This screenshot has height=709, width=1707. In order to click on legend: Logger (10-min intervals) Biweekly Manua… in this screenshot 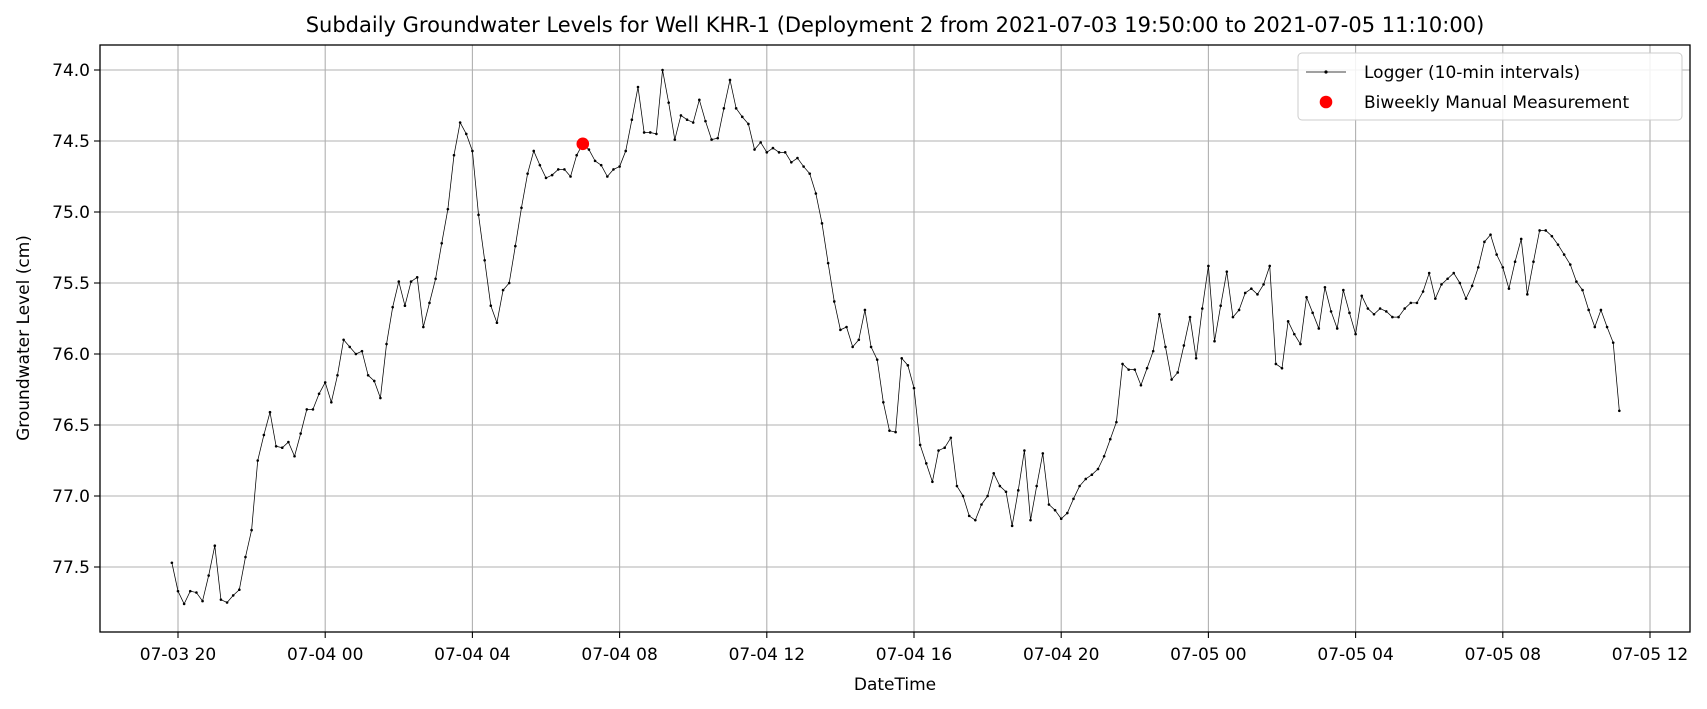, I will do `click(1490, 86)`.